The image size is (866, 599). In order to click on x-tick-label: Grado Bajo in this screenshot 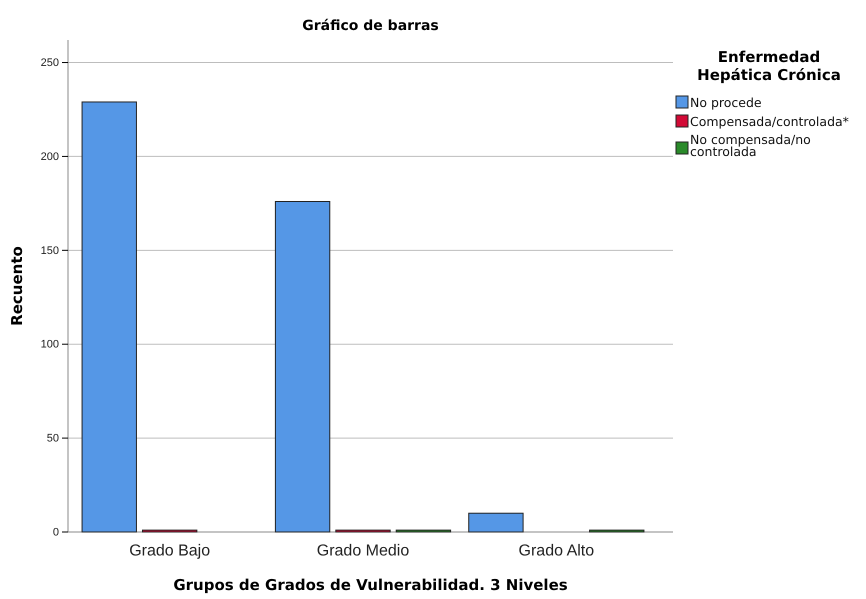, I will do `click(169, 551)`.